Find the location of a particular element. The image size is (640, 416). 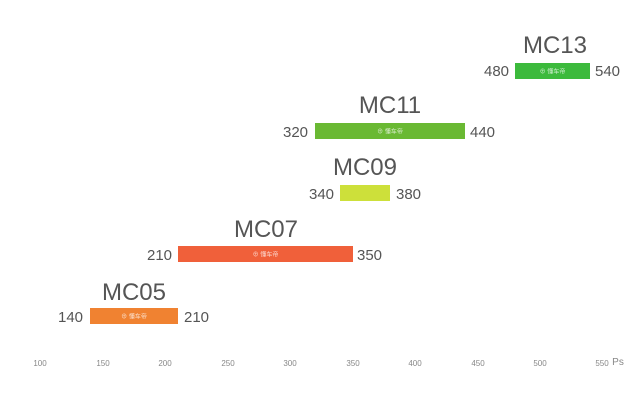

label-mc07: MC07 is located at coordinates (266, 229).